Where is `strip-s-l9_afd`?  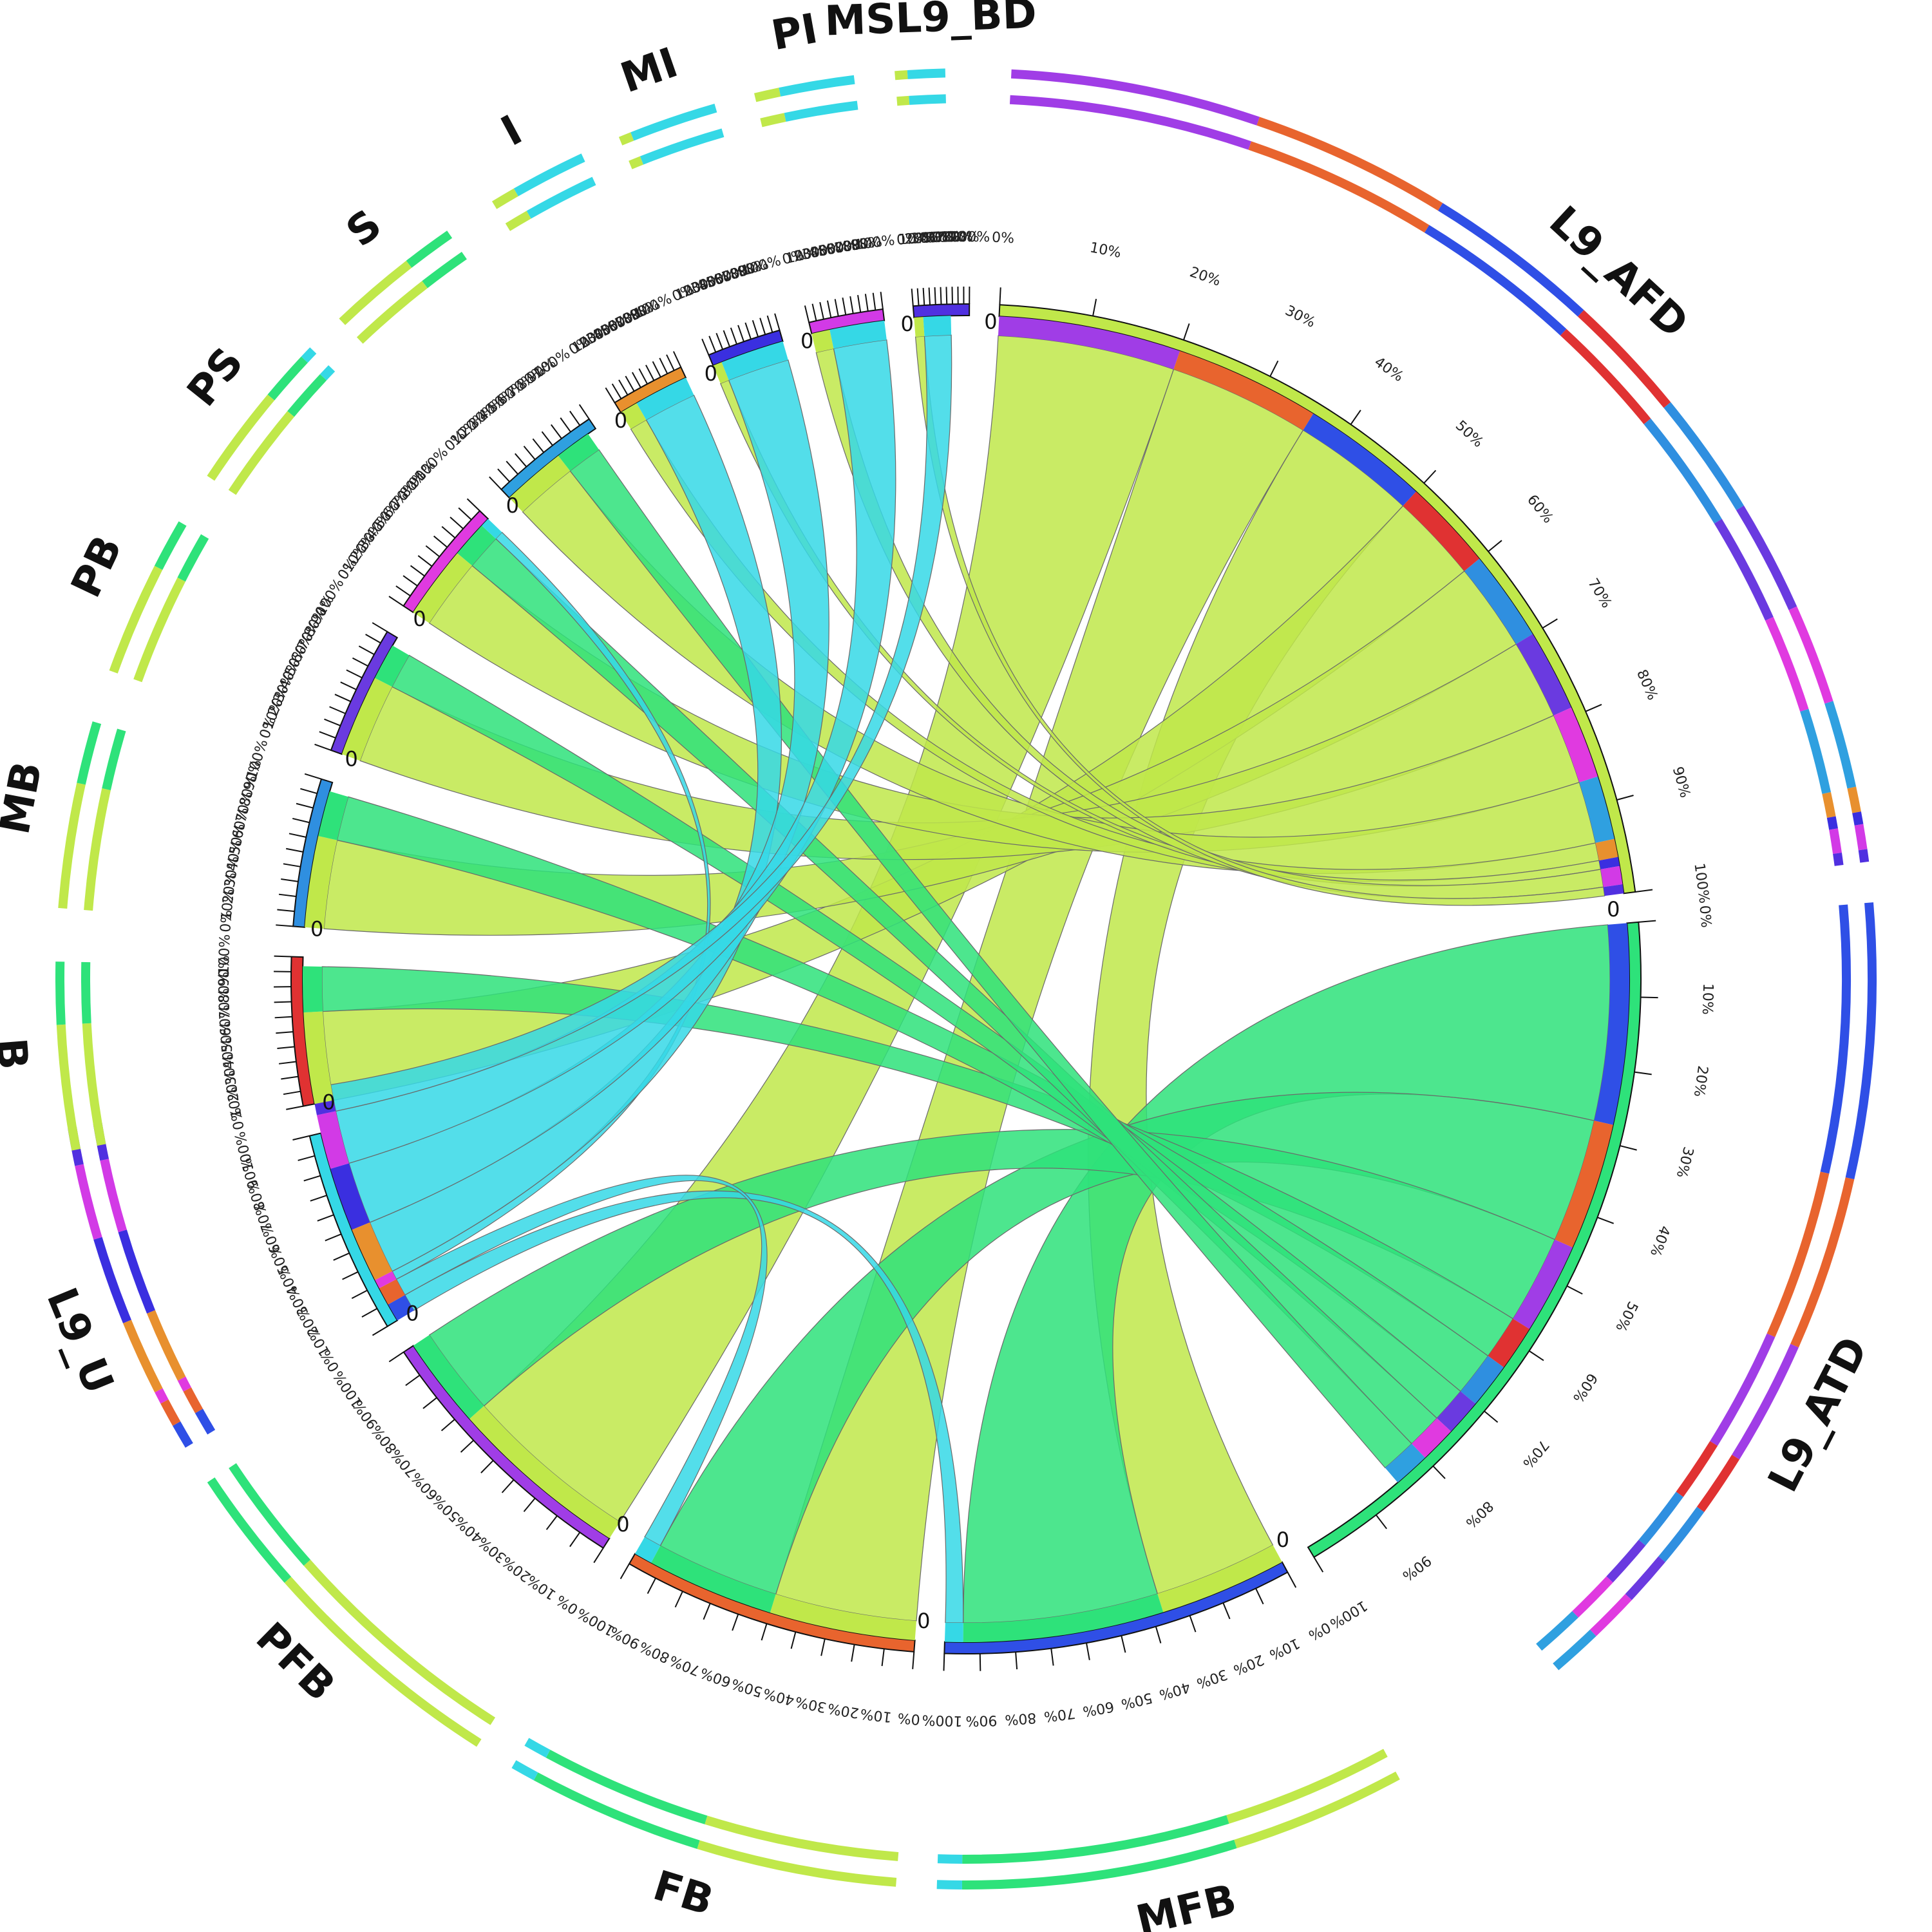
strip-s-l9_afd is located at coordinates (540, 483).